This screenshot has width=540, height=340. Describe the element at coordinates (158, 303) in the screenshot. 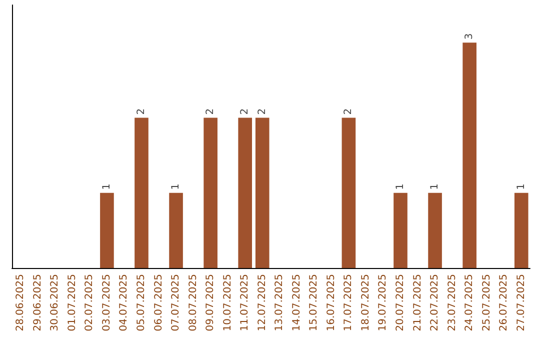

I see `x-tick-label: 06.07.2025` at that location.